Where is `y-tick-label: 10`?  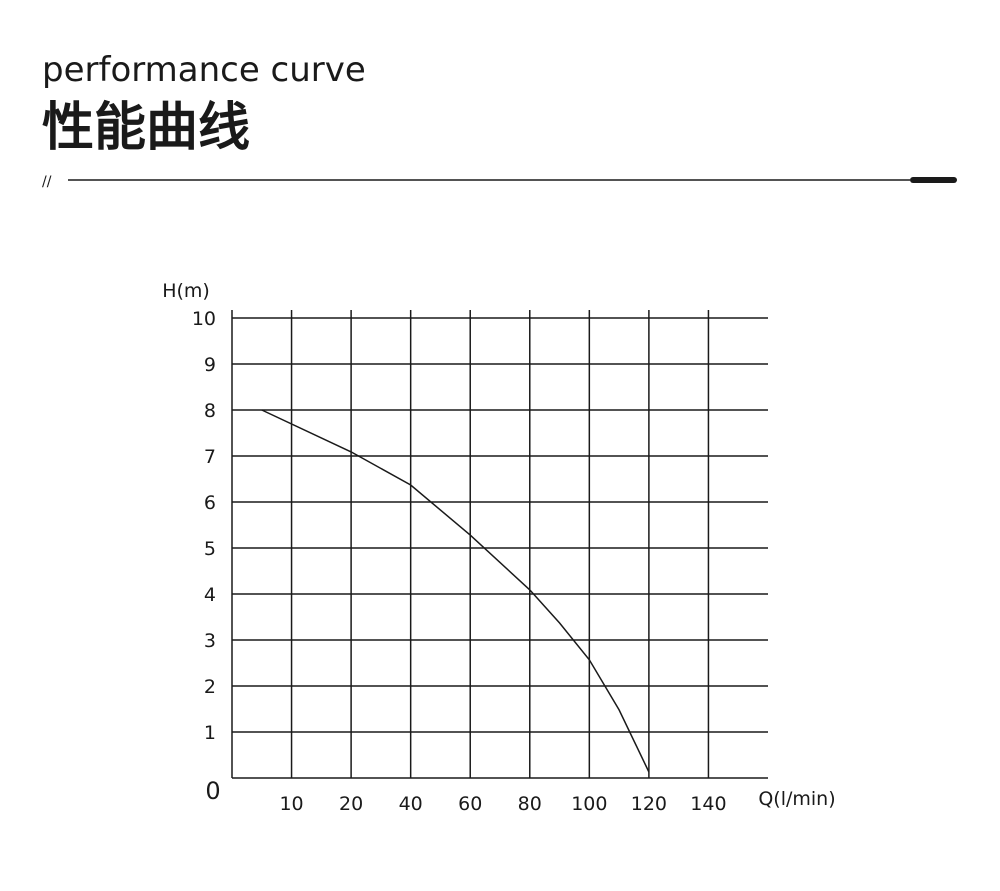 y-tick-label: 10 is located at coordinates (204, 319).